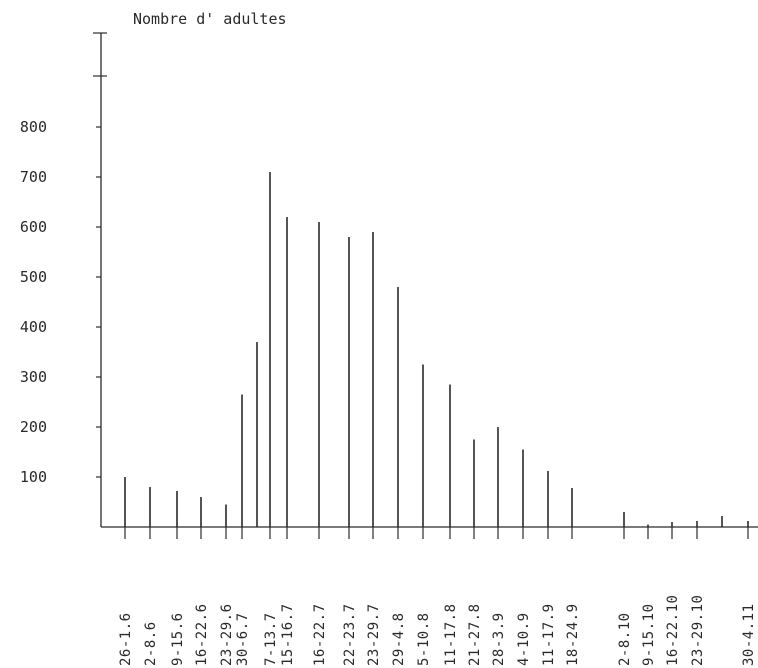 The width and height of the screenshot is (758, 668). Describe the element at coordinates (399, 639) in the screenshot. I see `x-tick-label: 29-4.8` at that location.